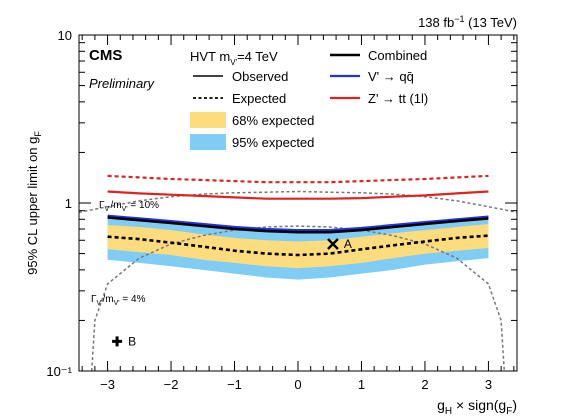 The width and height of the screenshot is (580, 418). Describe the element at coordinates (467, 22) in the screenshot. I see `luminosity-label: 138 fb−1 (13 TeV)` at that location.